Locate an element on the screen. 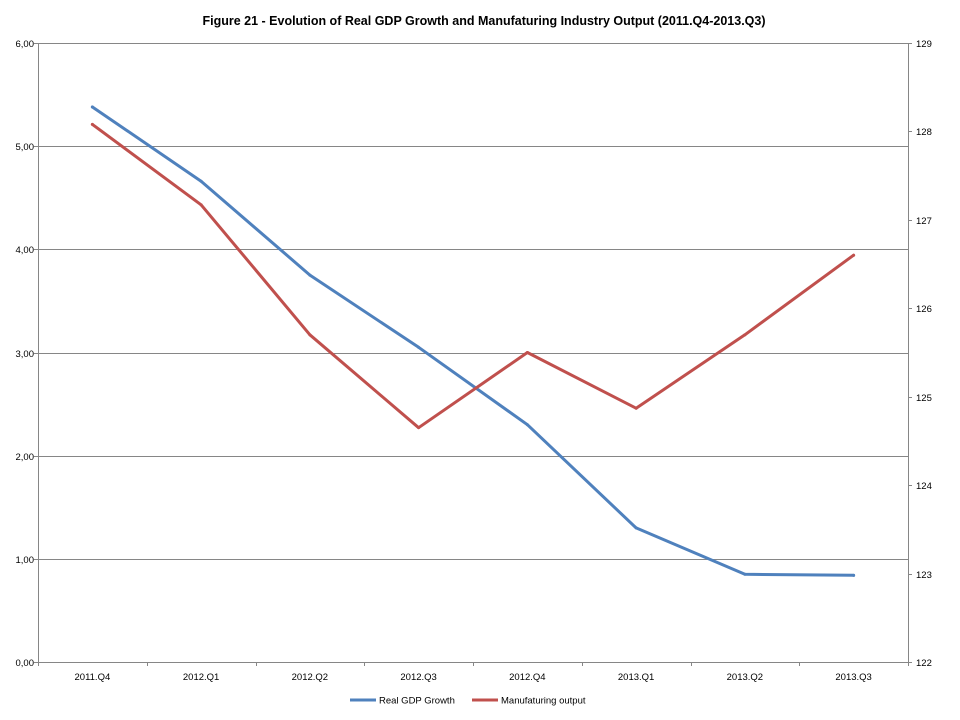 This screenshot has height=720, width=960. y-left-tick-label: 5,00 is located at coordinates (25, 147).